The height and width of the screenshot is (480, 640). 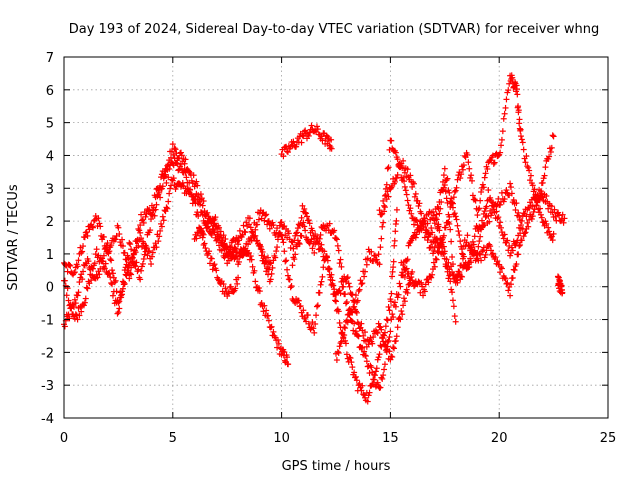 What do you see at coordinates (50, 255) in the screenshot?
I see `y-tick-label: 1` at bounding box center [50, 255].